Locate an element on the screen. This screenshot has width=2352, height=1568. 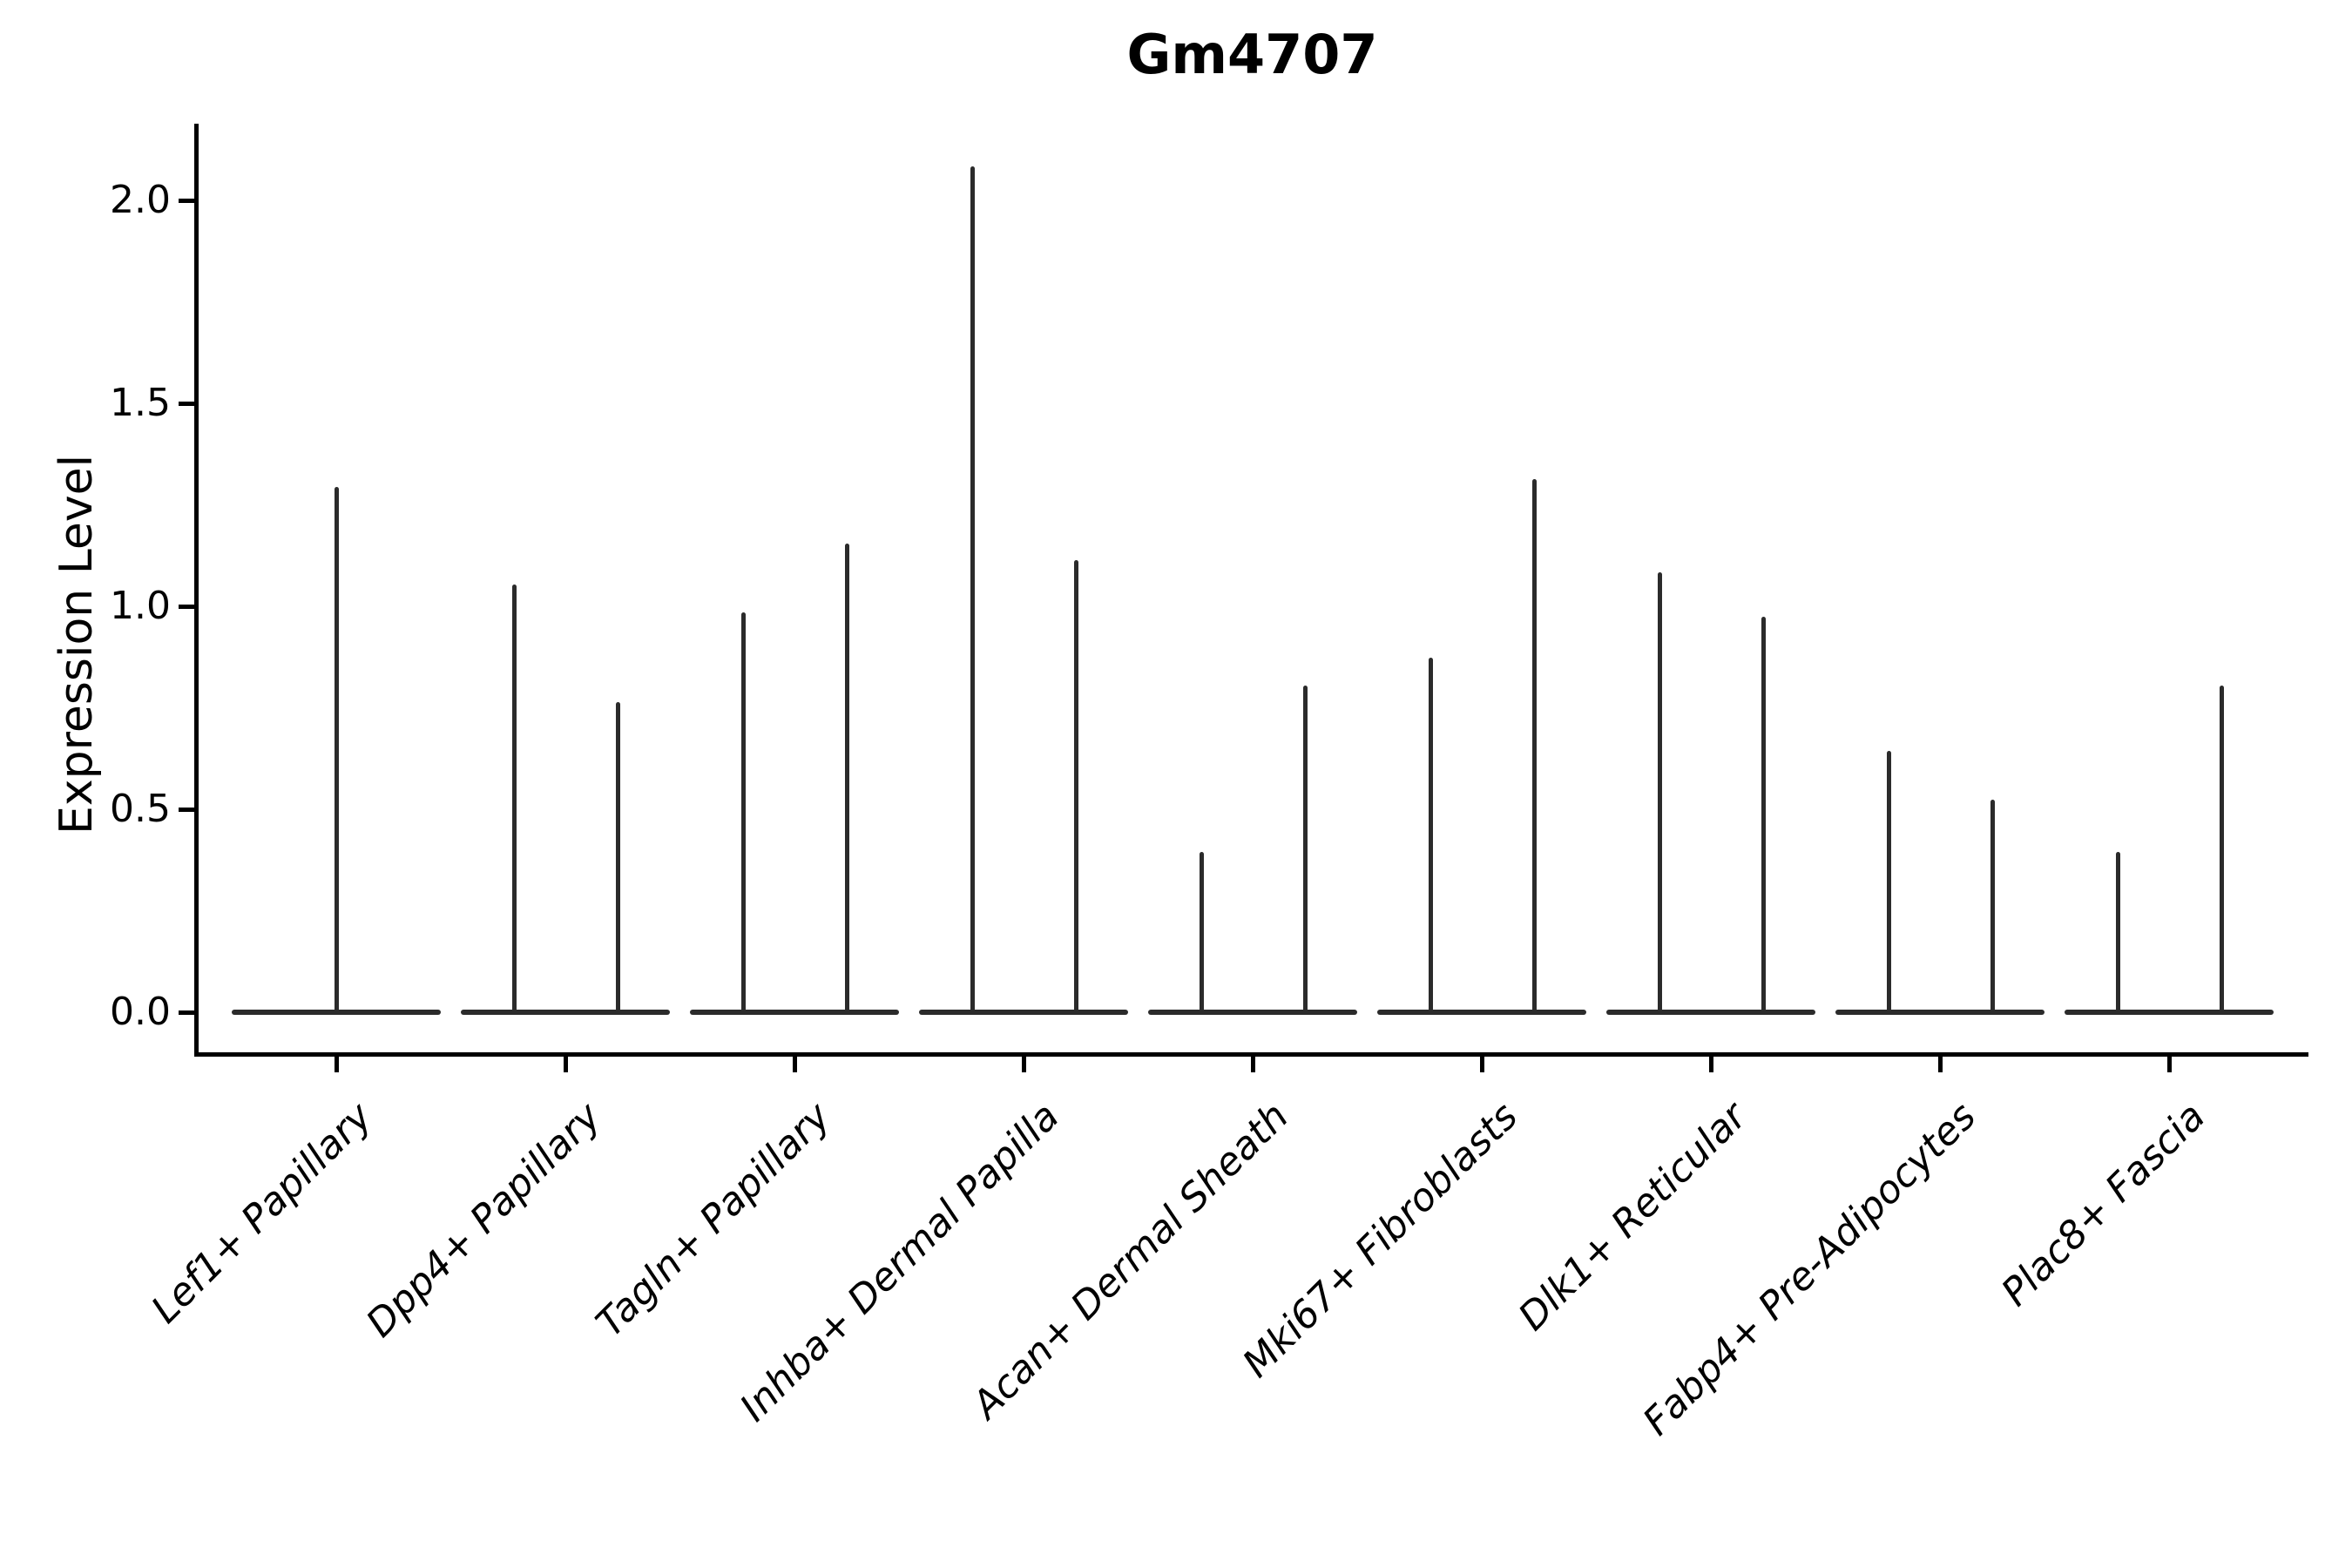
chart-title: Gm4707 is located at coordinates (1252, 54).